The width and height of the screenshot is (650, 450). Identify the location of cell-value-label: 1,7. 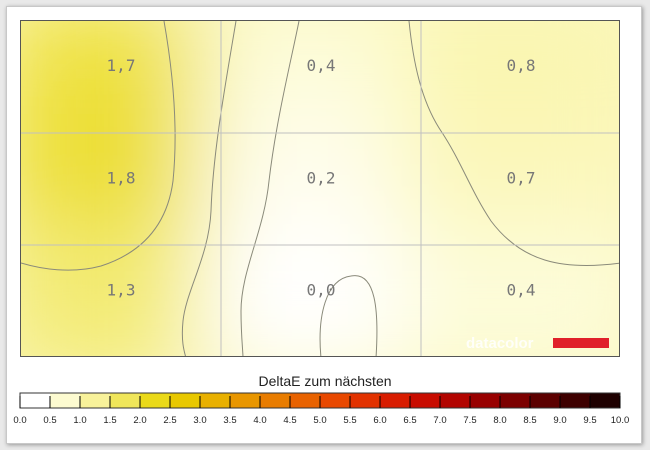
(121, 65).